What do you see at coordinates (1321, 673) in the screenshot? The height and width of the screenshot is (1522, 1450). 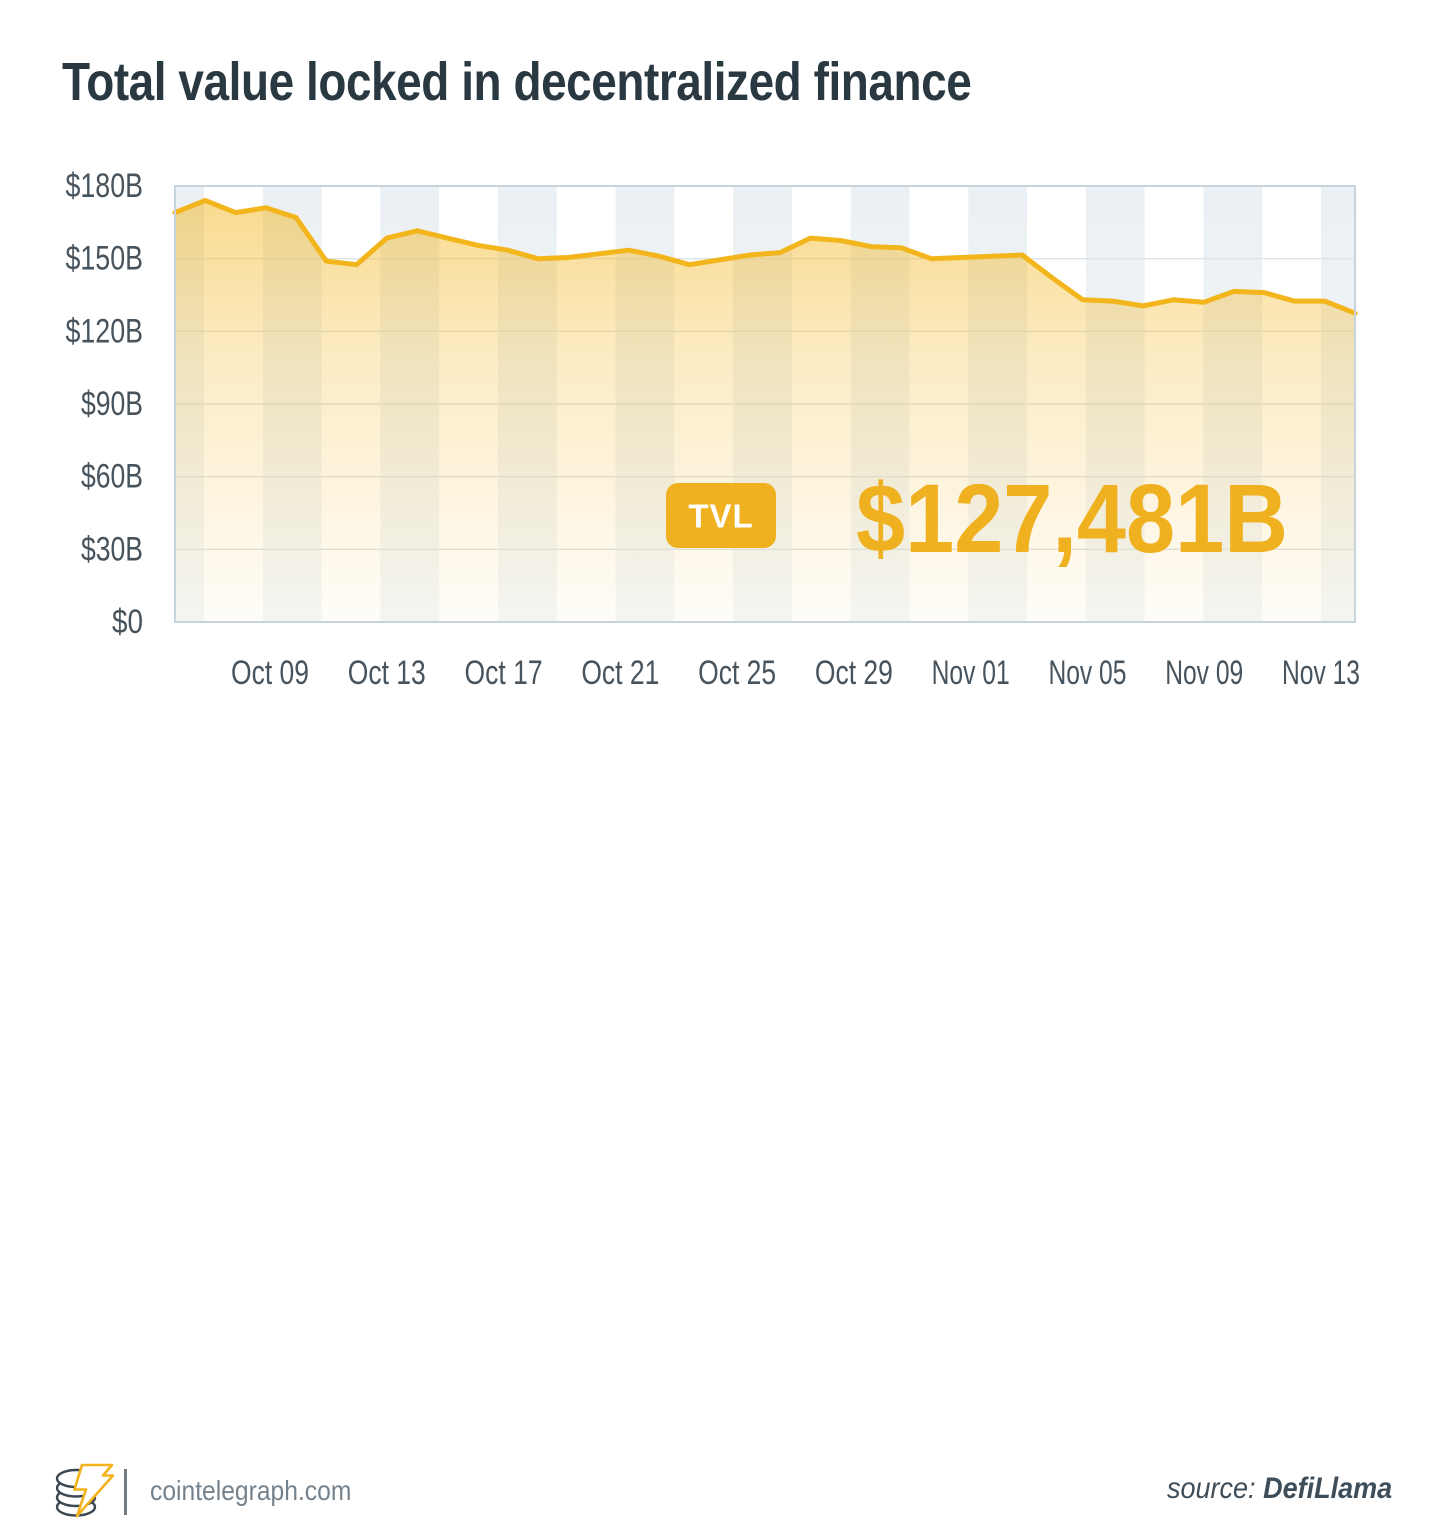 I see `x-axis-label: Nov 13` at bounding box center [1321, 673].